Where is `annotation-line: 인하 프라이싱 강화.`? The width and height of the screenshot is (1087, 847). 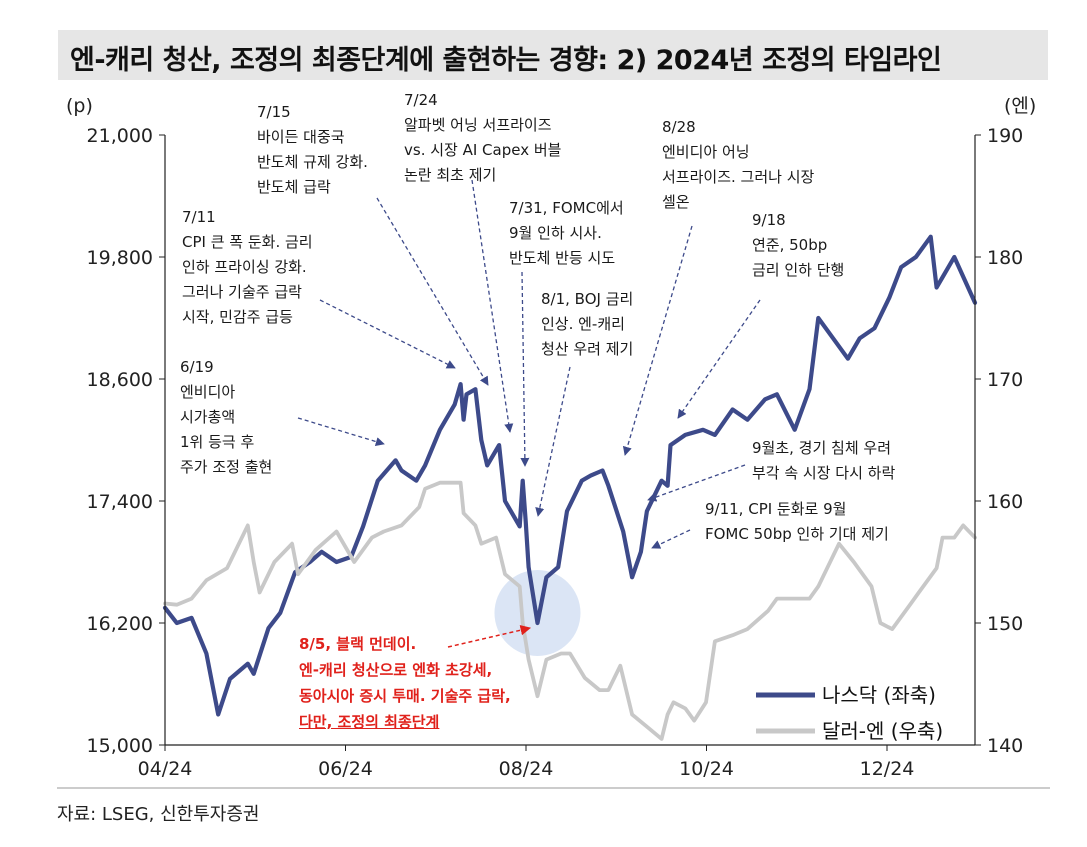
annotation-line: 인하 프라이싱 강화. is located at coordinates (244, 267).